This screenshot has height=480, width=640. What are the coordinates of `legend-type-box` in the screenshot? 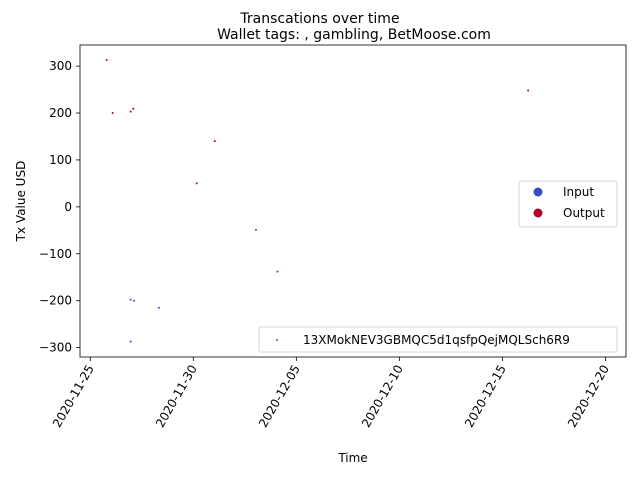 It's located at (568, 204).